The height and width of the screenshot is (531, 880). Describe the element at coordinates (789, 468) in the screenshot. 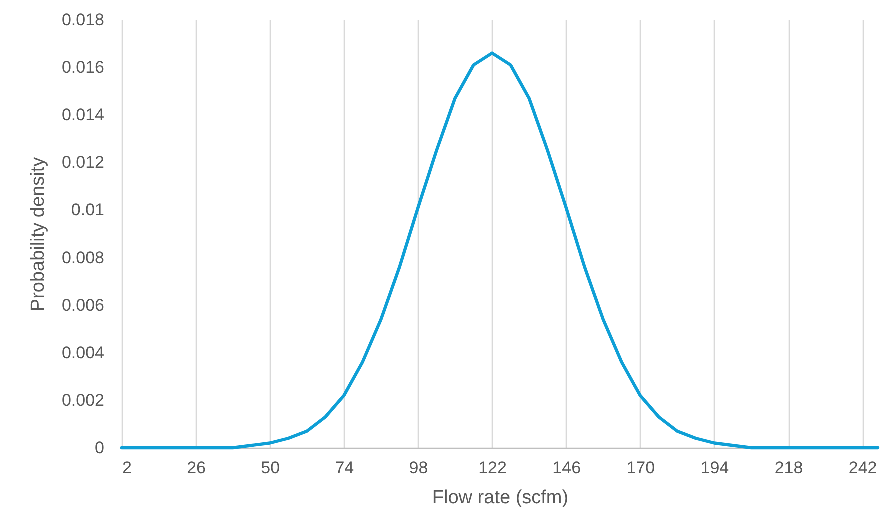

I see `x-tick-label: 218` at that location.